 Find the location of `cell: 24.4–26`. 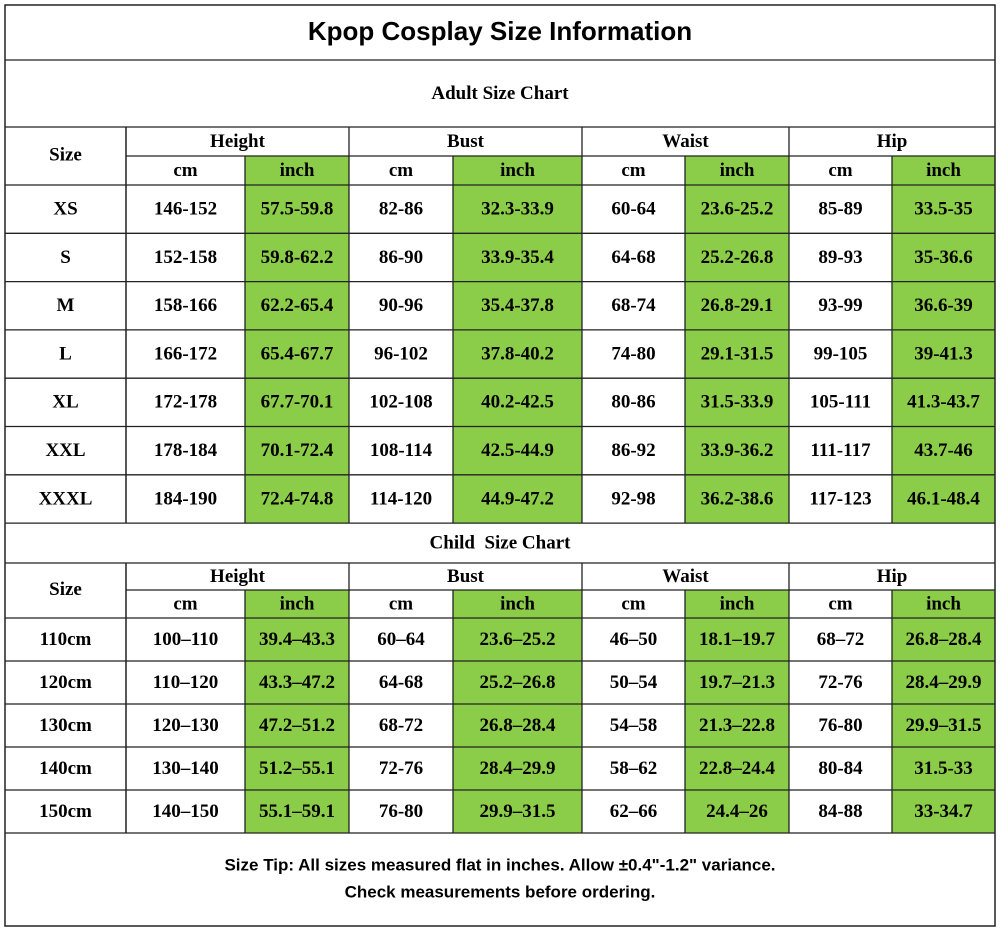

cell: 24.4–26 is located at coordinates (737, 811).